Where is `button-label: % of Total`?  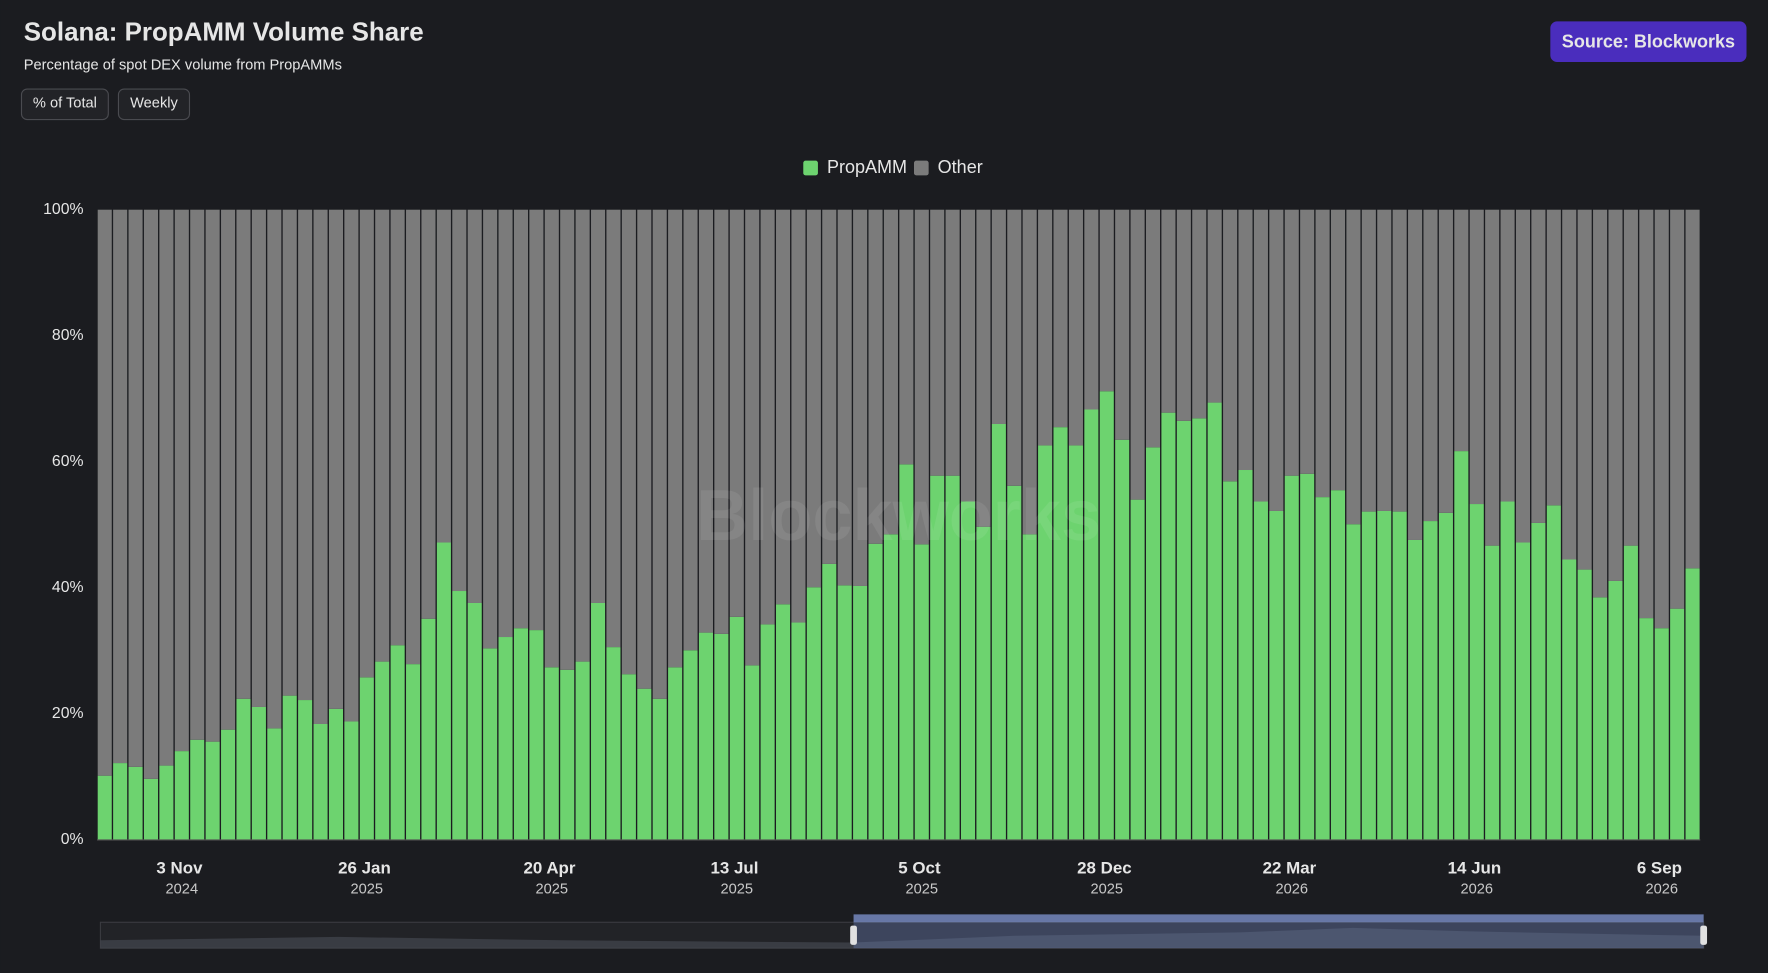 button-label: % of Total is located at coordinates (65, 104).